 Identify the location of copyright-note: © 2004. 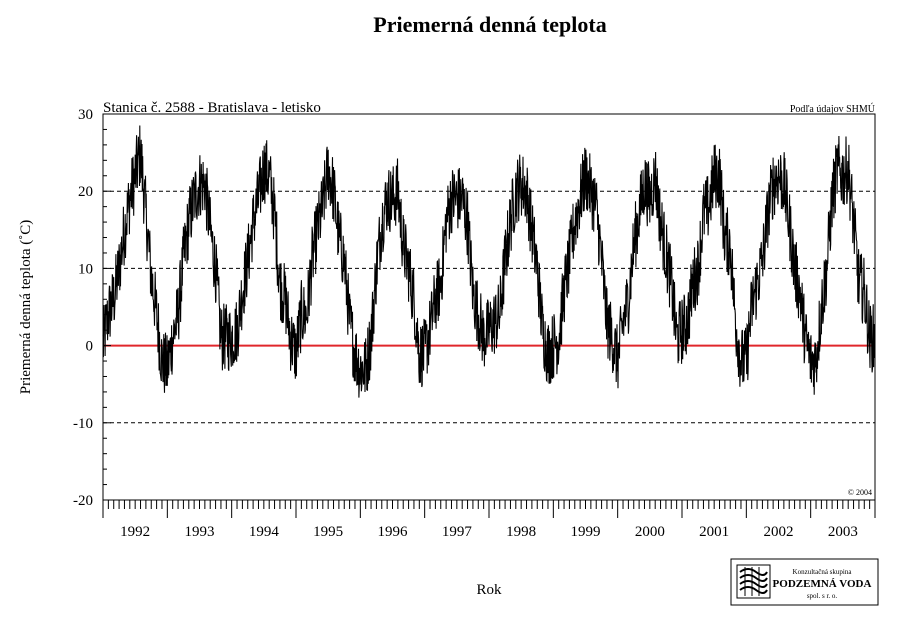
(860, 492).